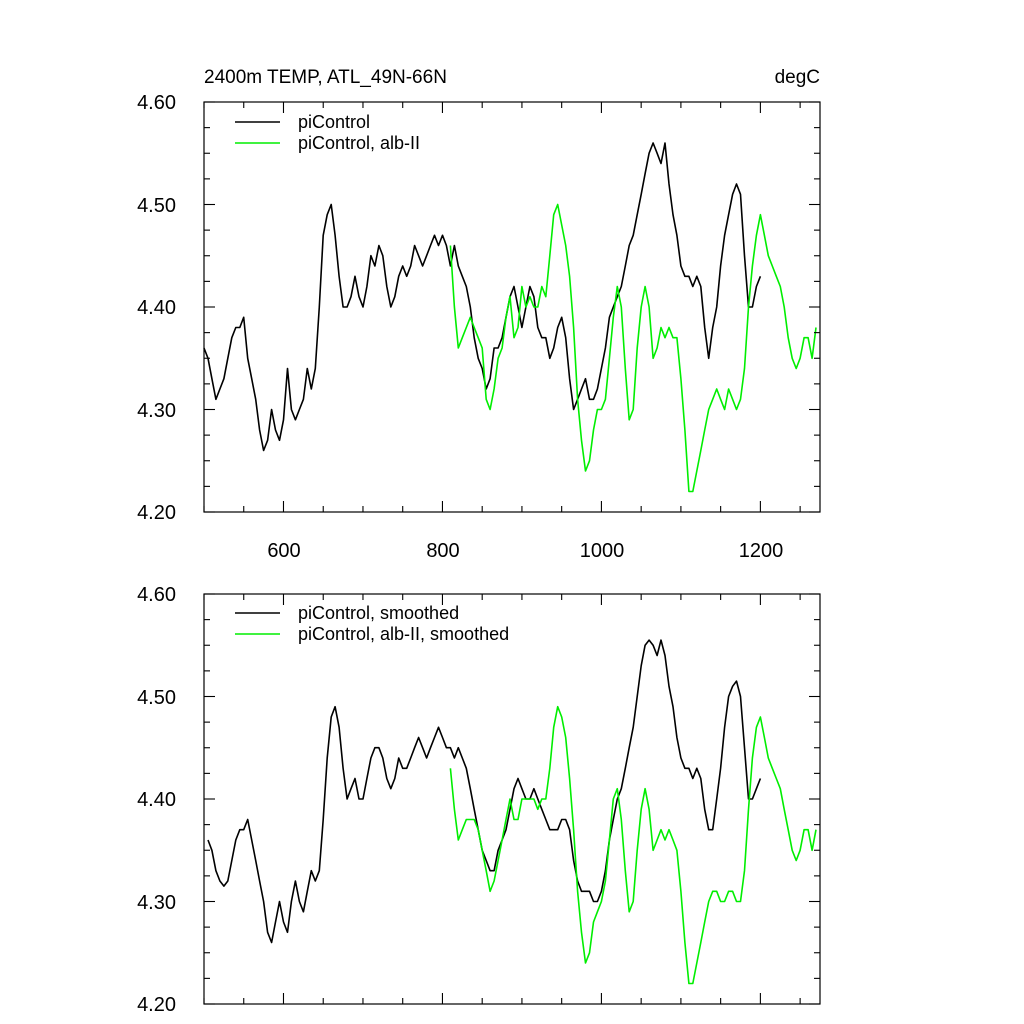  What do you see at coordinates (633, 845) in the screenshot?
I see `bottom-series-alb-smoothed-line` at bounding box center [633, 845].